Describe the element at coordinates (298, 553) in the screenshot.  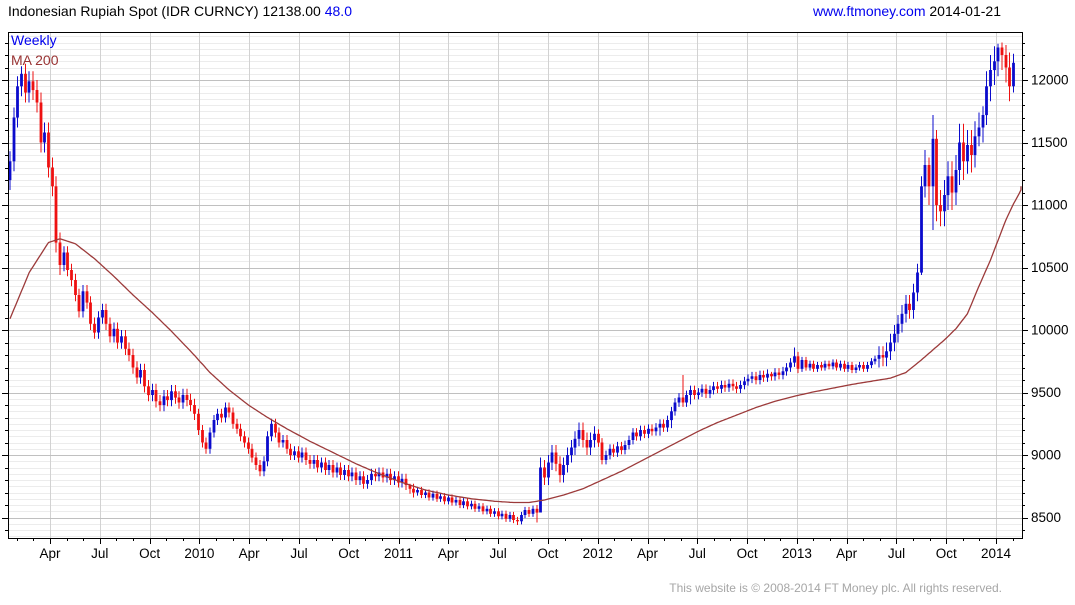
I see `x-axis-label: Jul` at that location.